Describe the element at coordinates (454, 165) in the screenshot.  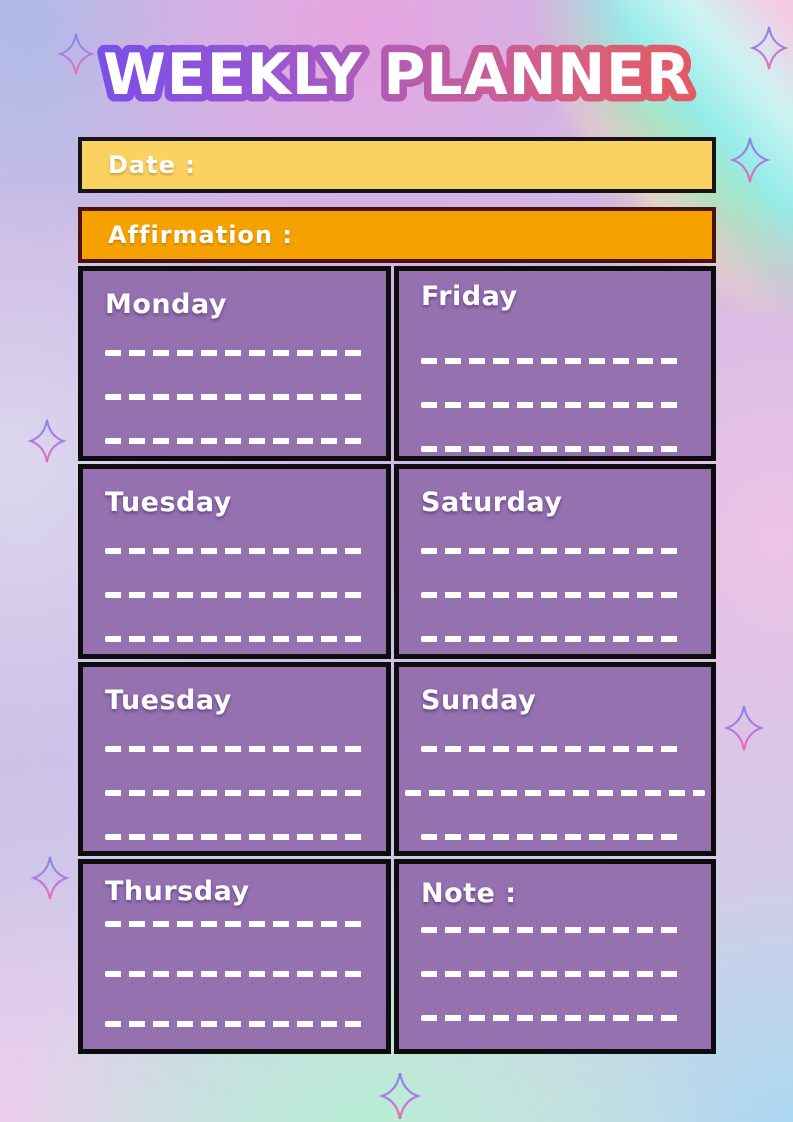
I see `date-input-area` at that location.